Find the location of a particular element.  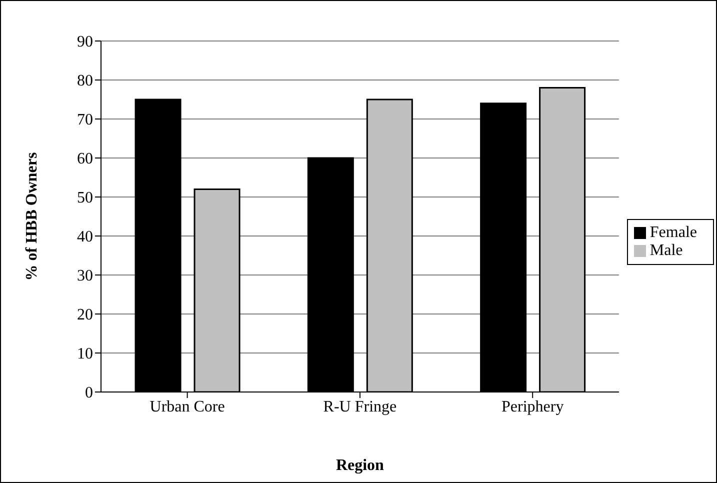

x-tick-label: Urban Core is located at coordinates (187, 407).